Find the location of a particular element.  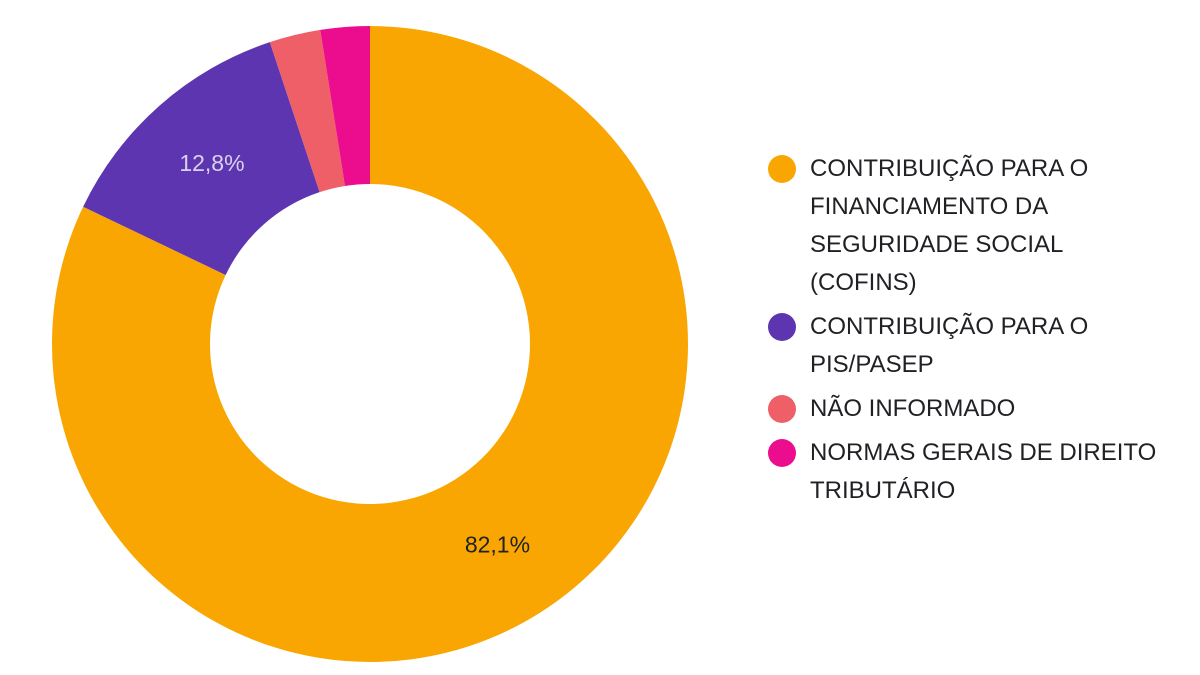

legend-item-2: CONTRIBUIÇÃO PARA O PIS/PASEP is located at coordinates (978, 346).